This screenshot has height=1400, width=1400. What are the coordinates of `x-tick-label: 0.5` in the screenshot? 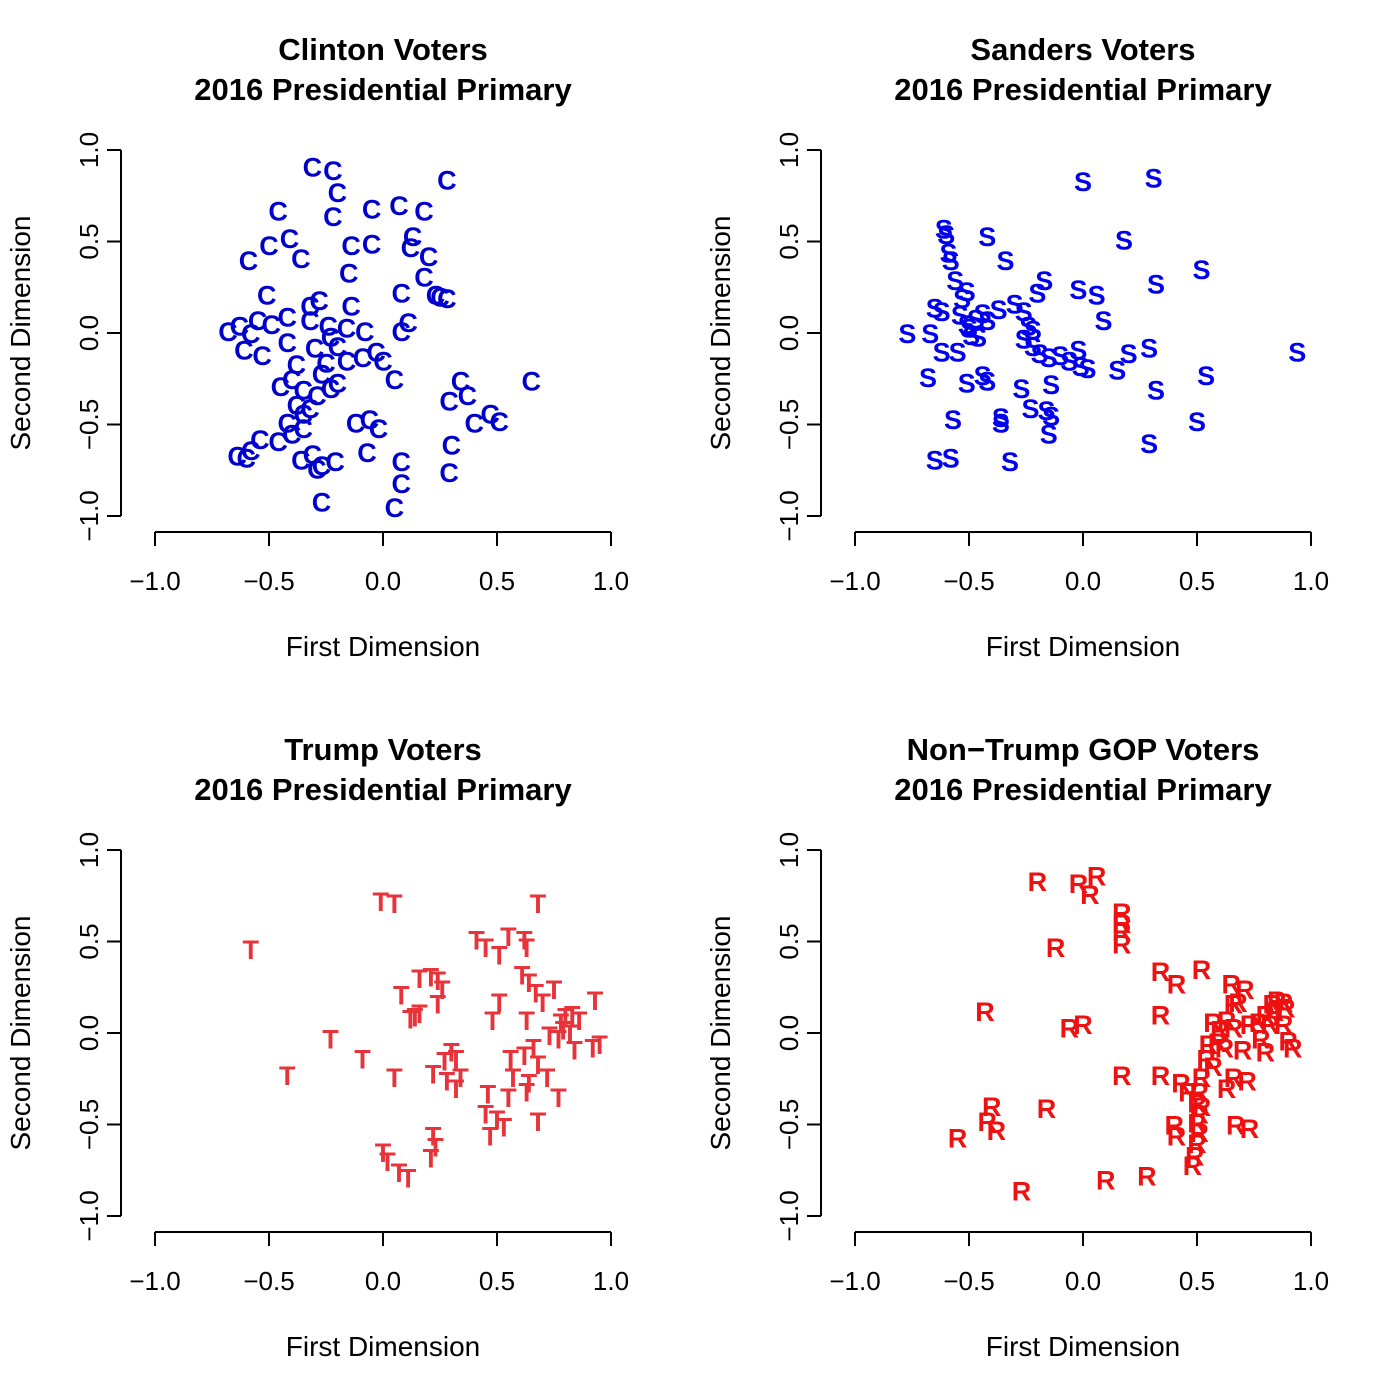 It's located at (1197, 581).